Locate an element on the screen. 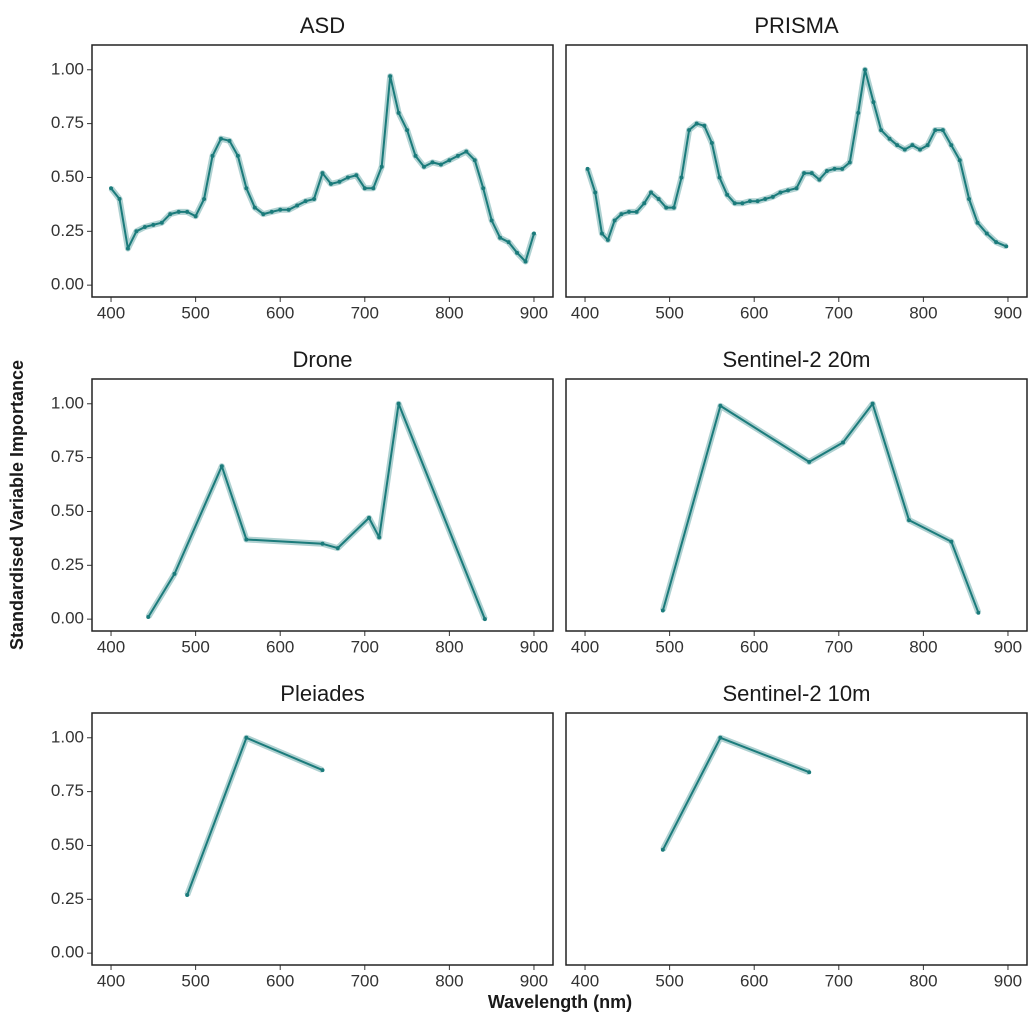 This screenshot has height=1026, width=1030. y-tick-label: 0.75 is located at coordinates (67, 790).